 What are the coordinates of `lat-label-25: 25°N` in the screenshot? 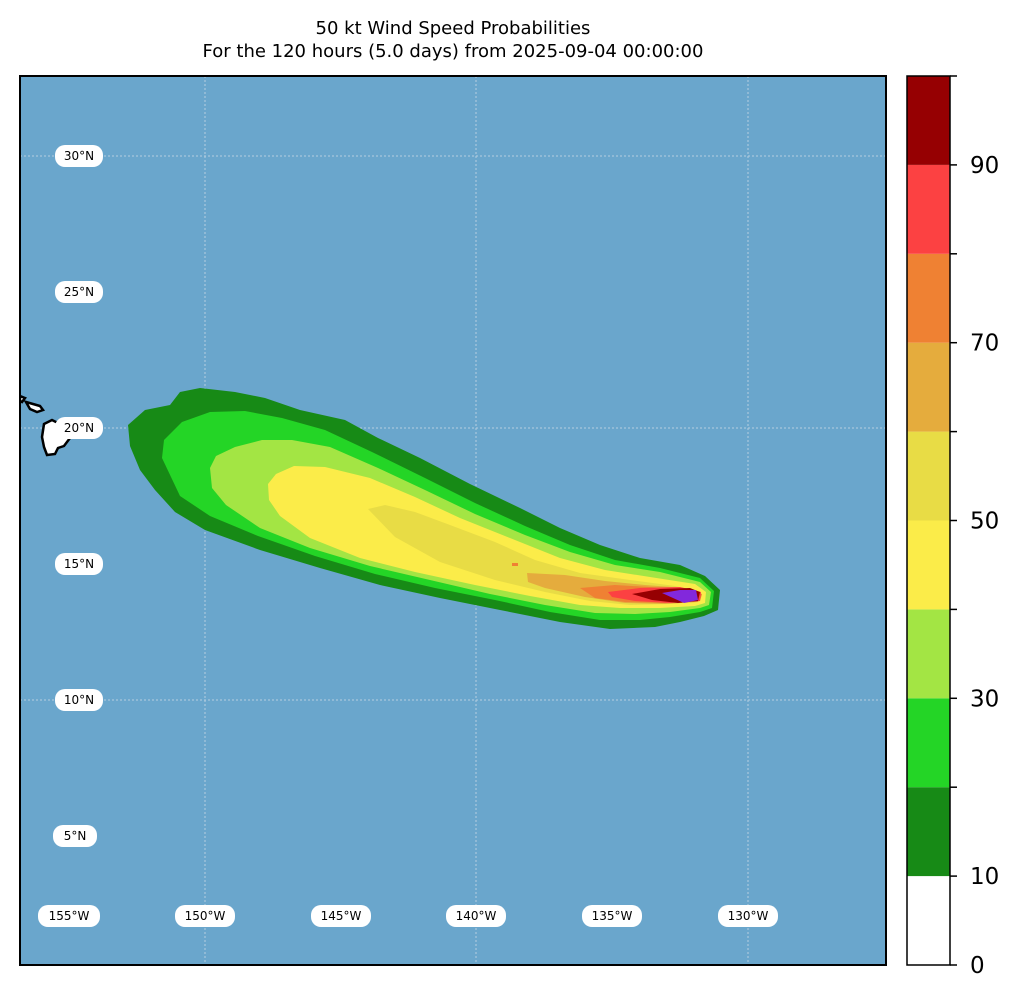 It's located at (79, 292).